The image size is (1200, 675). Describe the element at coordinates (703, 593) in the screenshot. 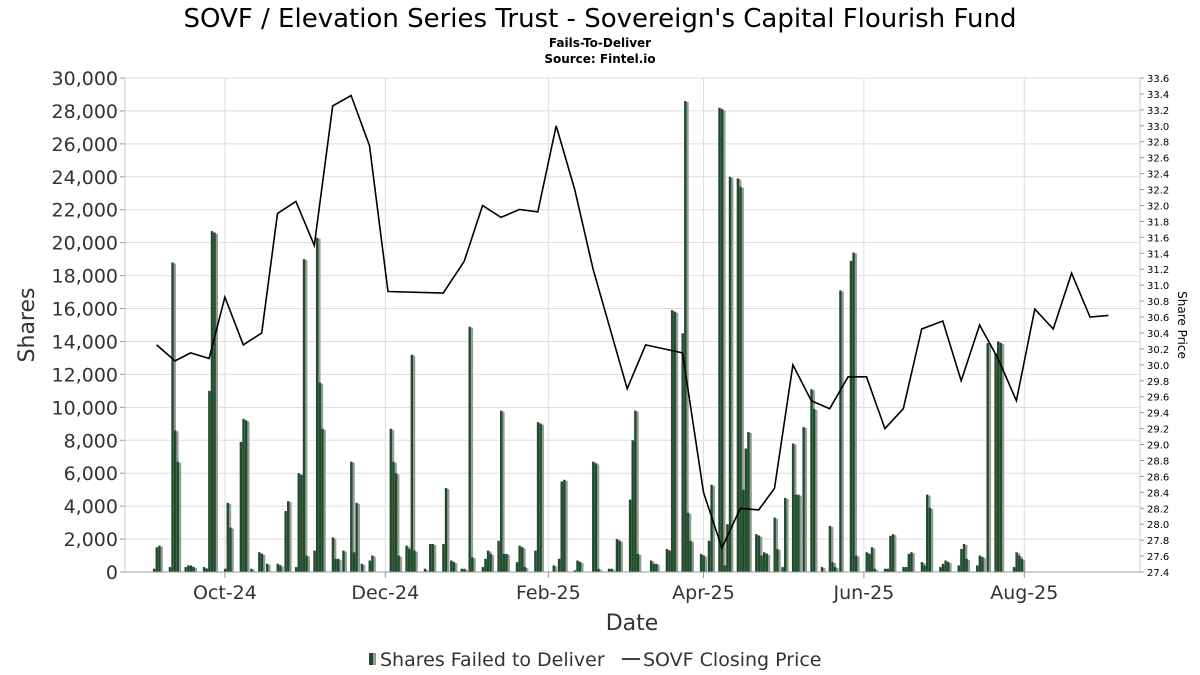

I see `x-tick-label: Apr-25` at that location.